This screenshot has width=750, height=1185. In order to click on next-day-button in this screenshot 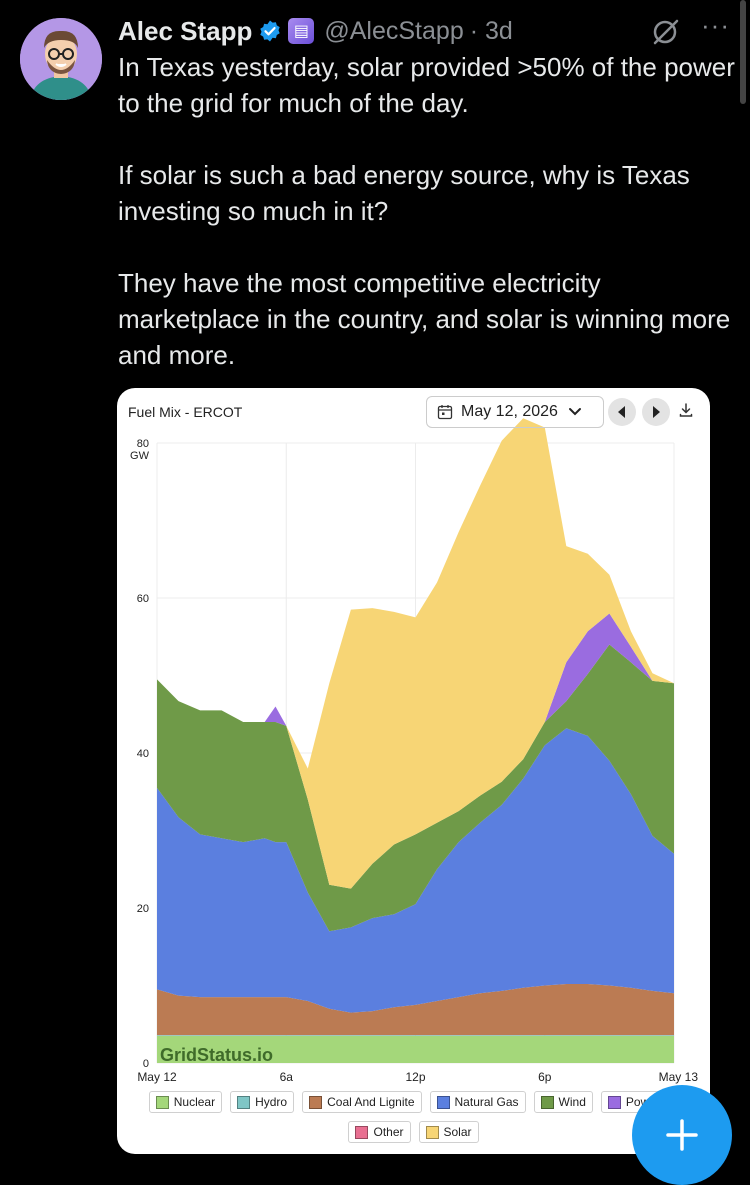, I will do `click(656, 412)`.